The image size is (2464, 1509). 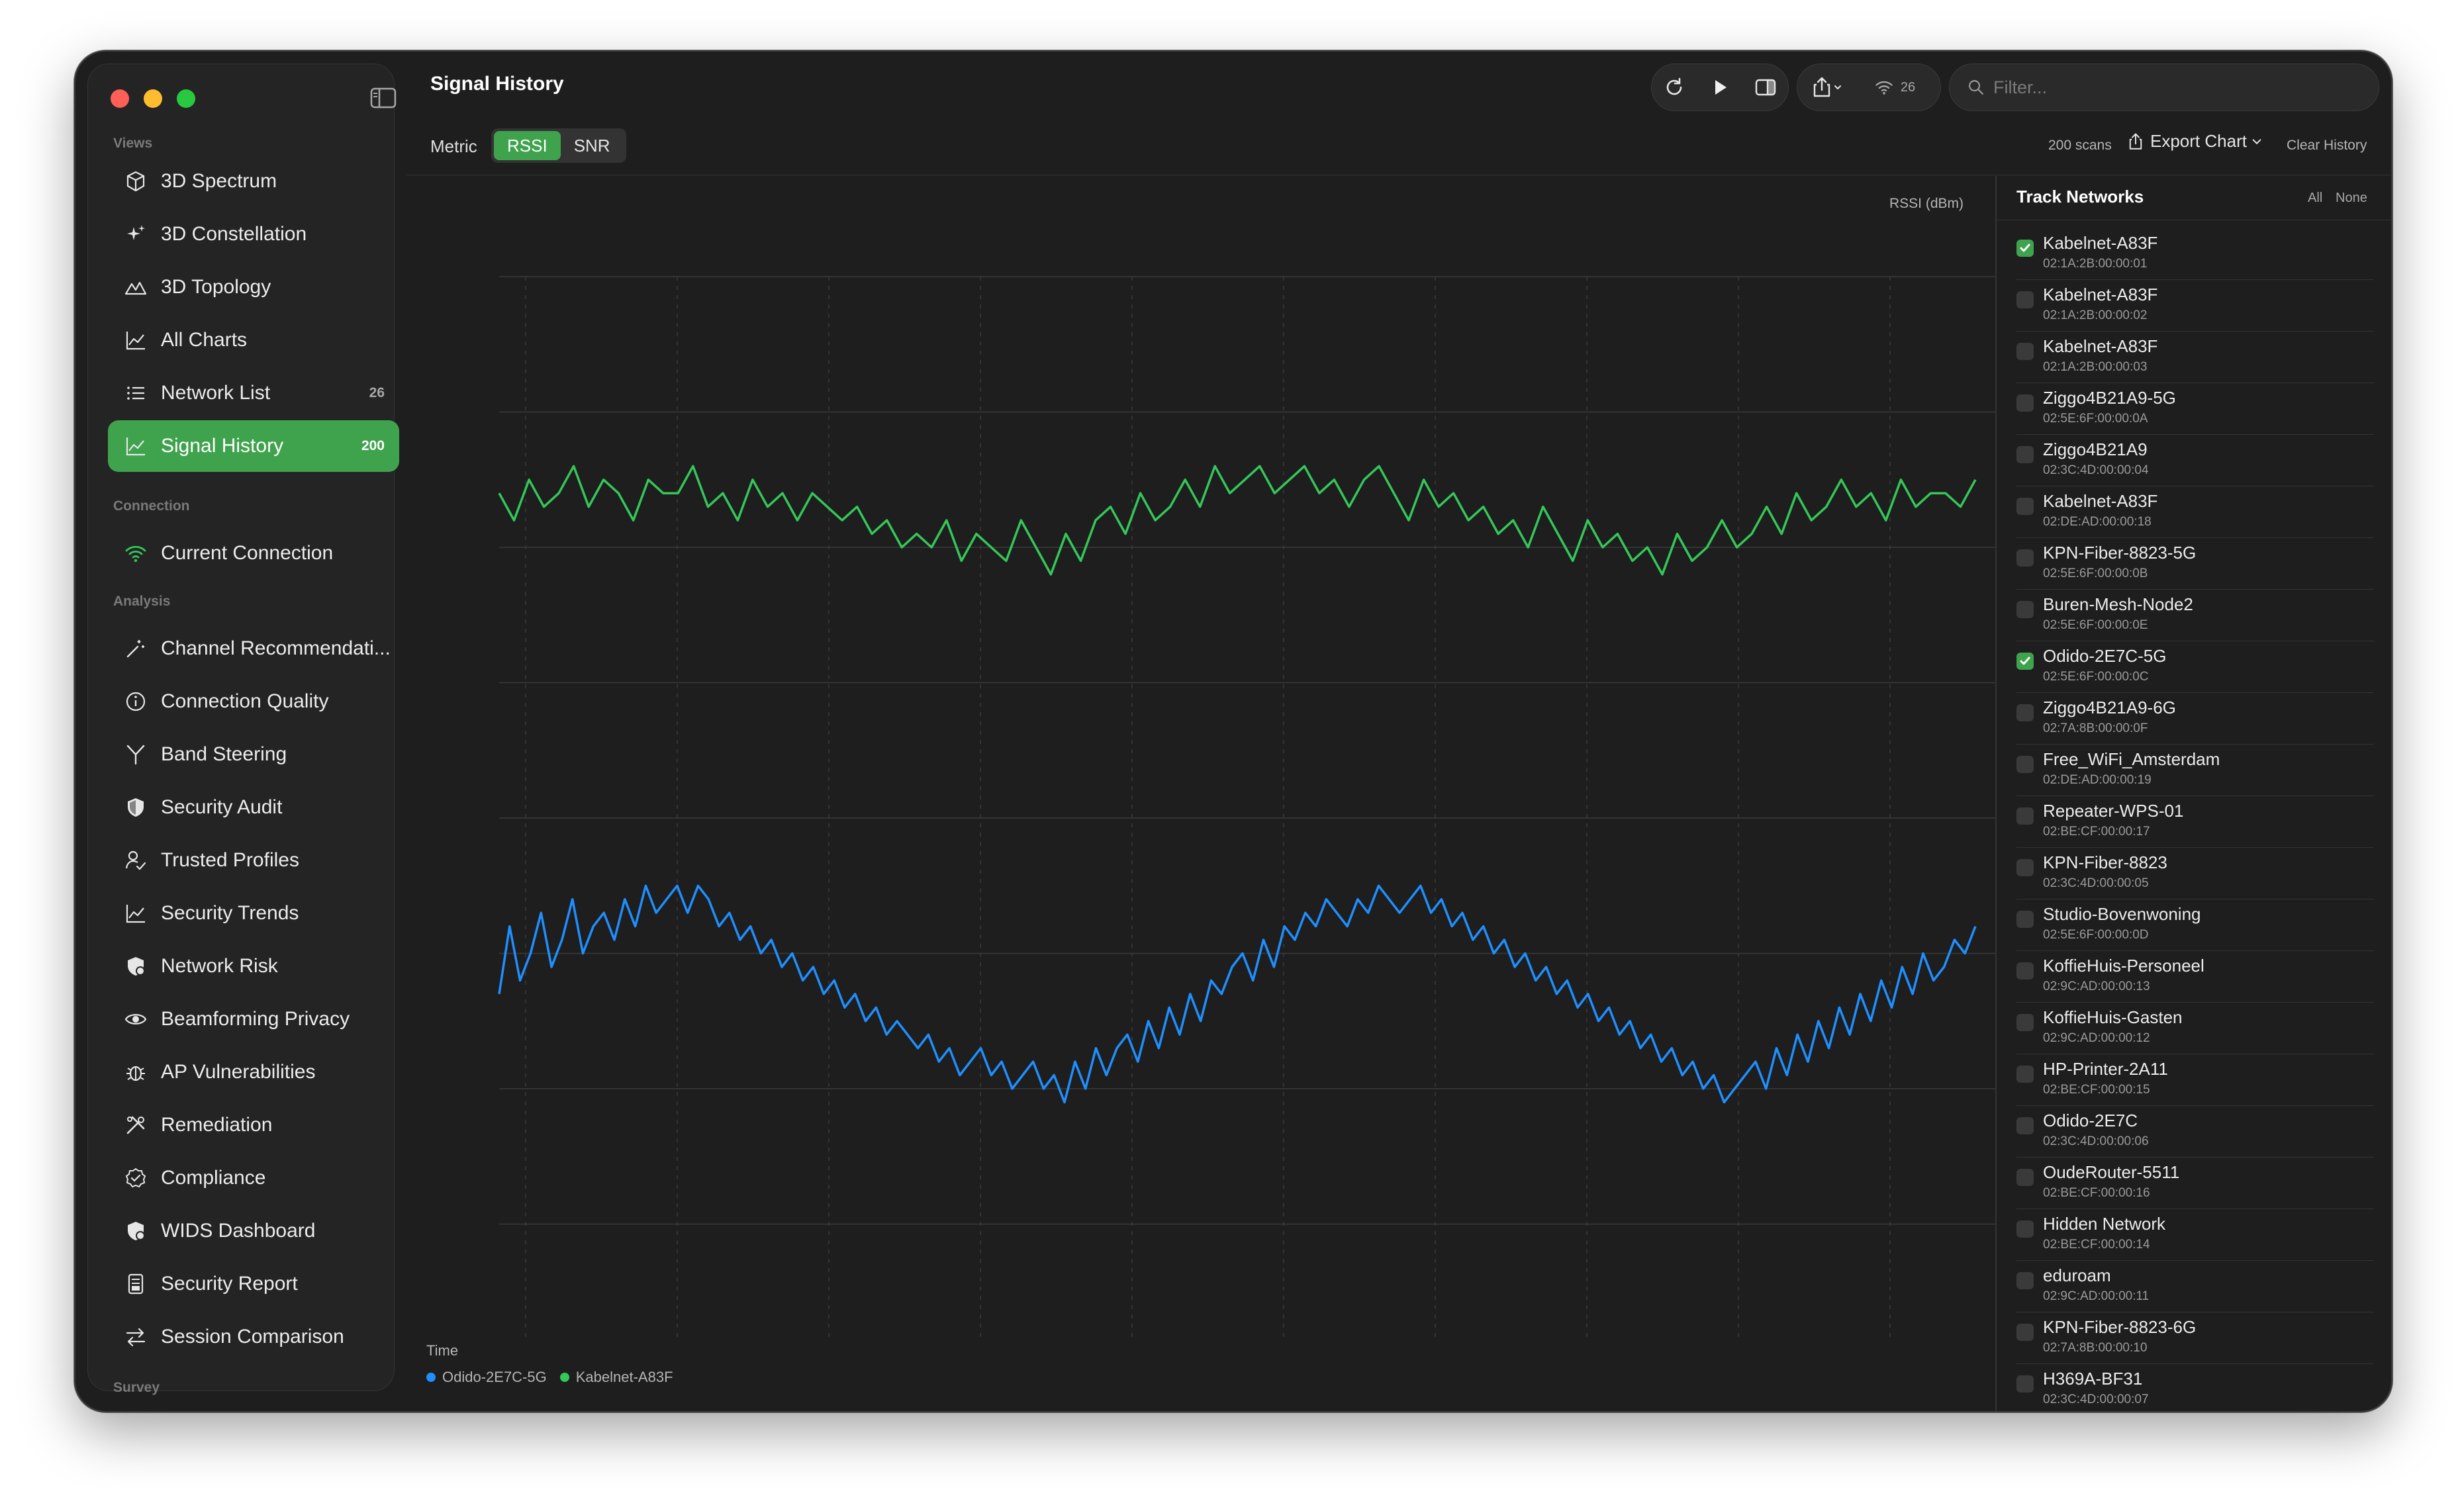 I want to click on sidebar-section-label: Views, so click(x=133, y=143).